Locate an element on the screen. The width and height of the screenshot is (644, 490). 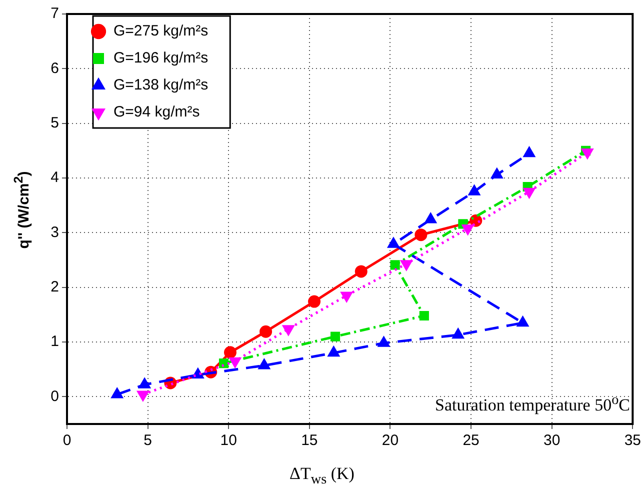
x-tick-label: 30 is located at coordinates (552, 441).